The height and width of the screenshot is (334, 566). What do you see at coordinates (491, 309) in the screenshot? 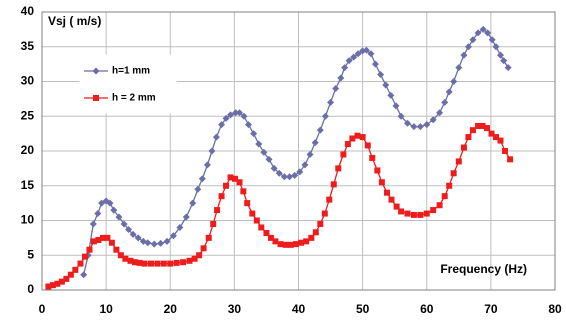
I see `x-tick-label: 70` at bounding box center [491, 309].